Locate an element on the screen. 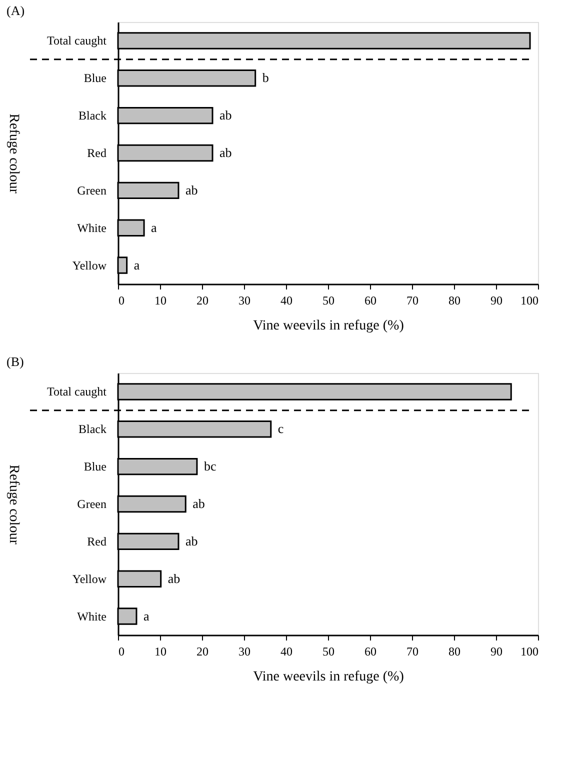 The image size is (576, 765). chart-title: (B) is located at coordinates (15, 361).